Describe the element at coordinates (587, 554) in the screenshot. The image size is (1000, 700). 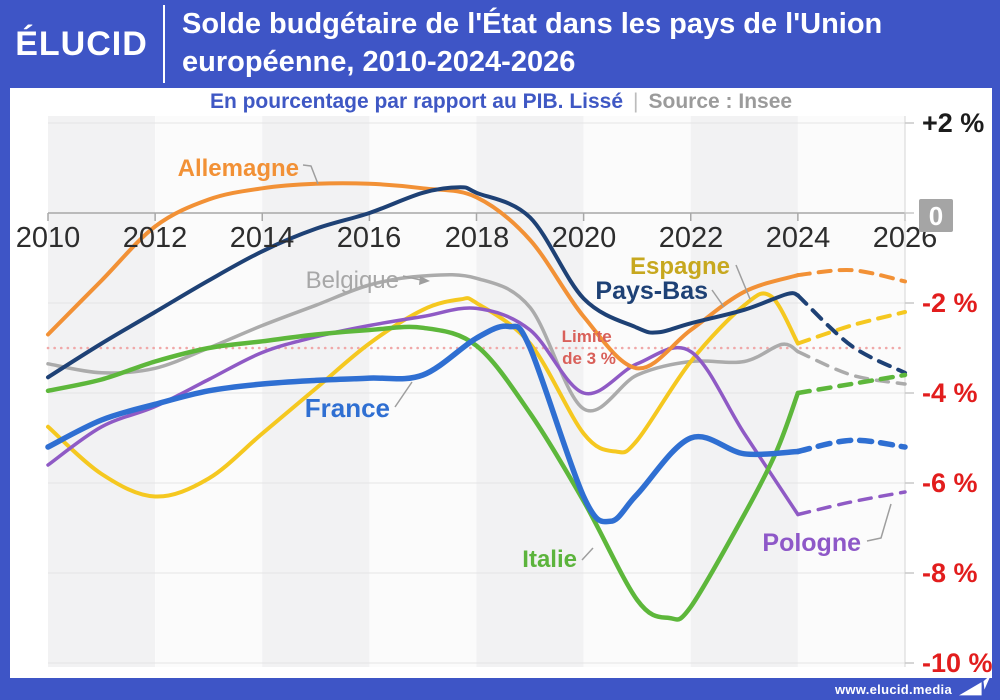
I see `italie-pointer-line` at that location.